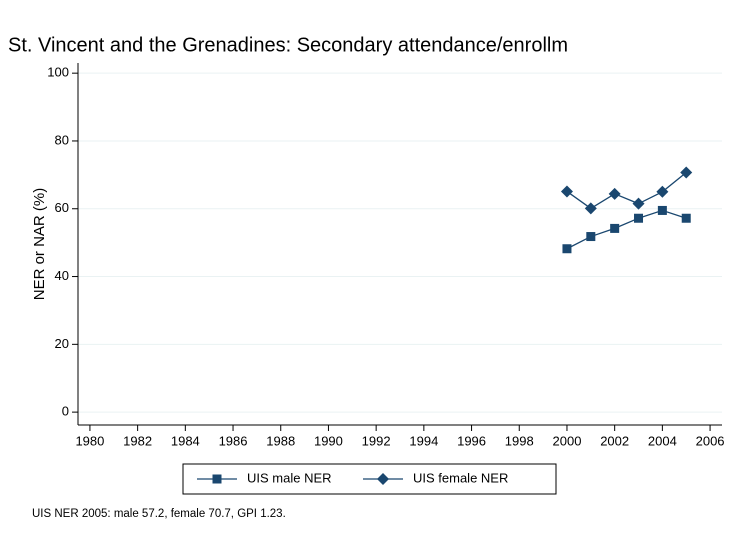 This screenshot has width=743, height=536. I want to click on legend-label: UIS male NER, so click(289, 477).